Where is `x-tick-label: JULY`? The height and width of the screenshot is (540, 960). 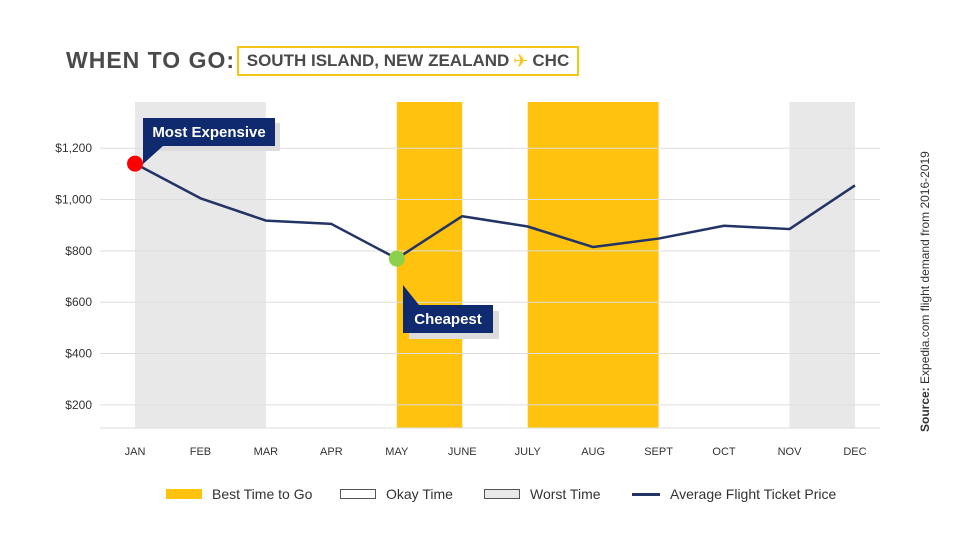 x-tick-label: JULY is located at coordinates (528, 452).